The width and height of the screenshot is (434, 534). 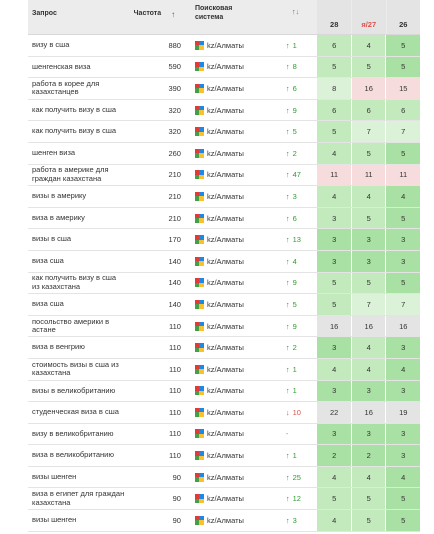 I want to click on trend-value: 5, so click(x=294, y=304).